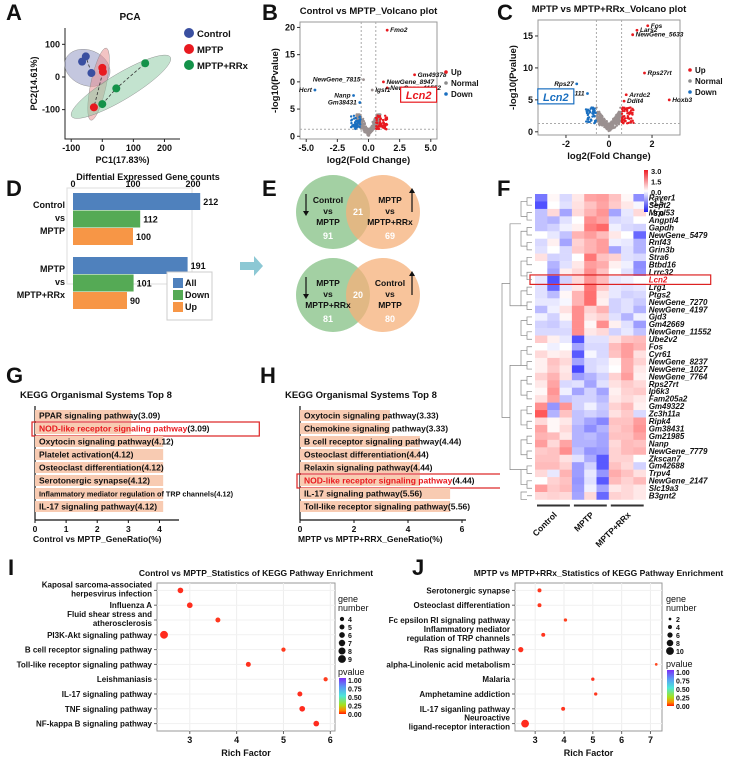 This screenshot has height=762, width=752. What do you see at coordinates (102, 104) in the screenshot?
I see `data-point` at bounding box center [102, 104].